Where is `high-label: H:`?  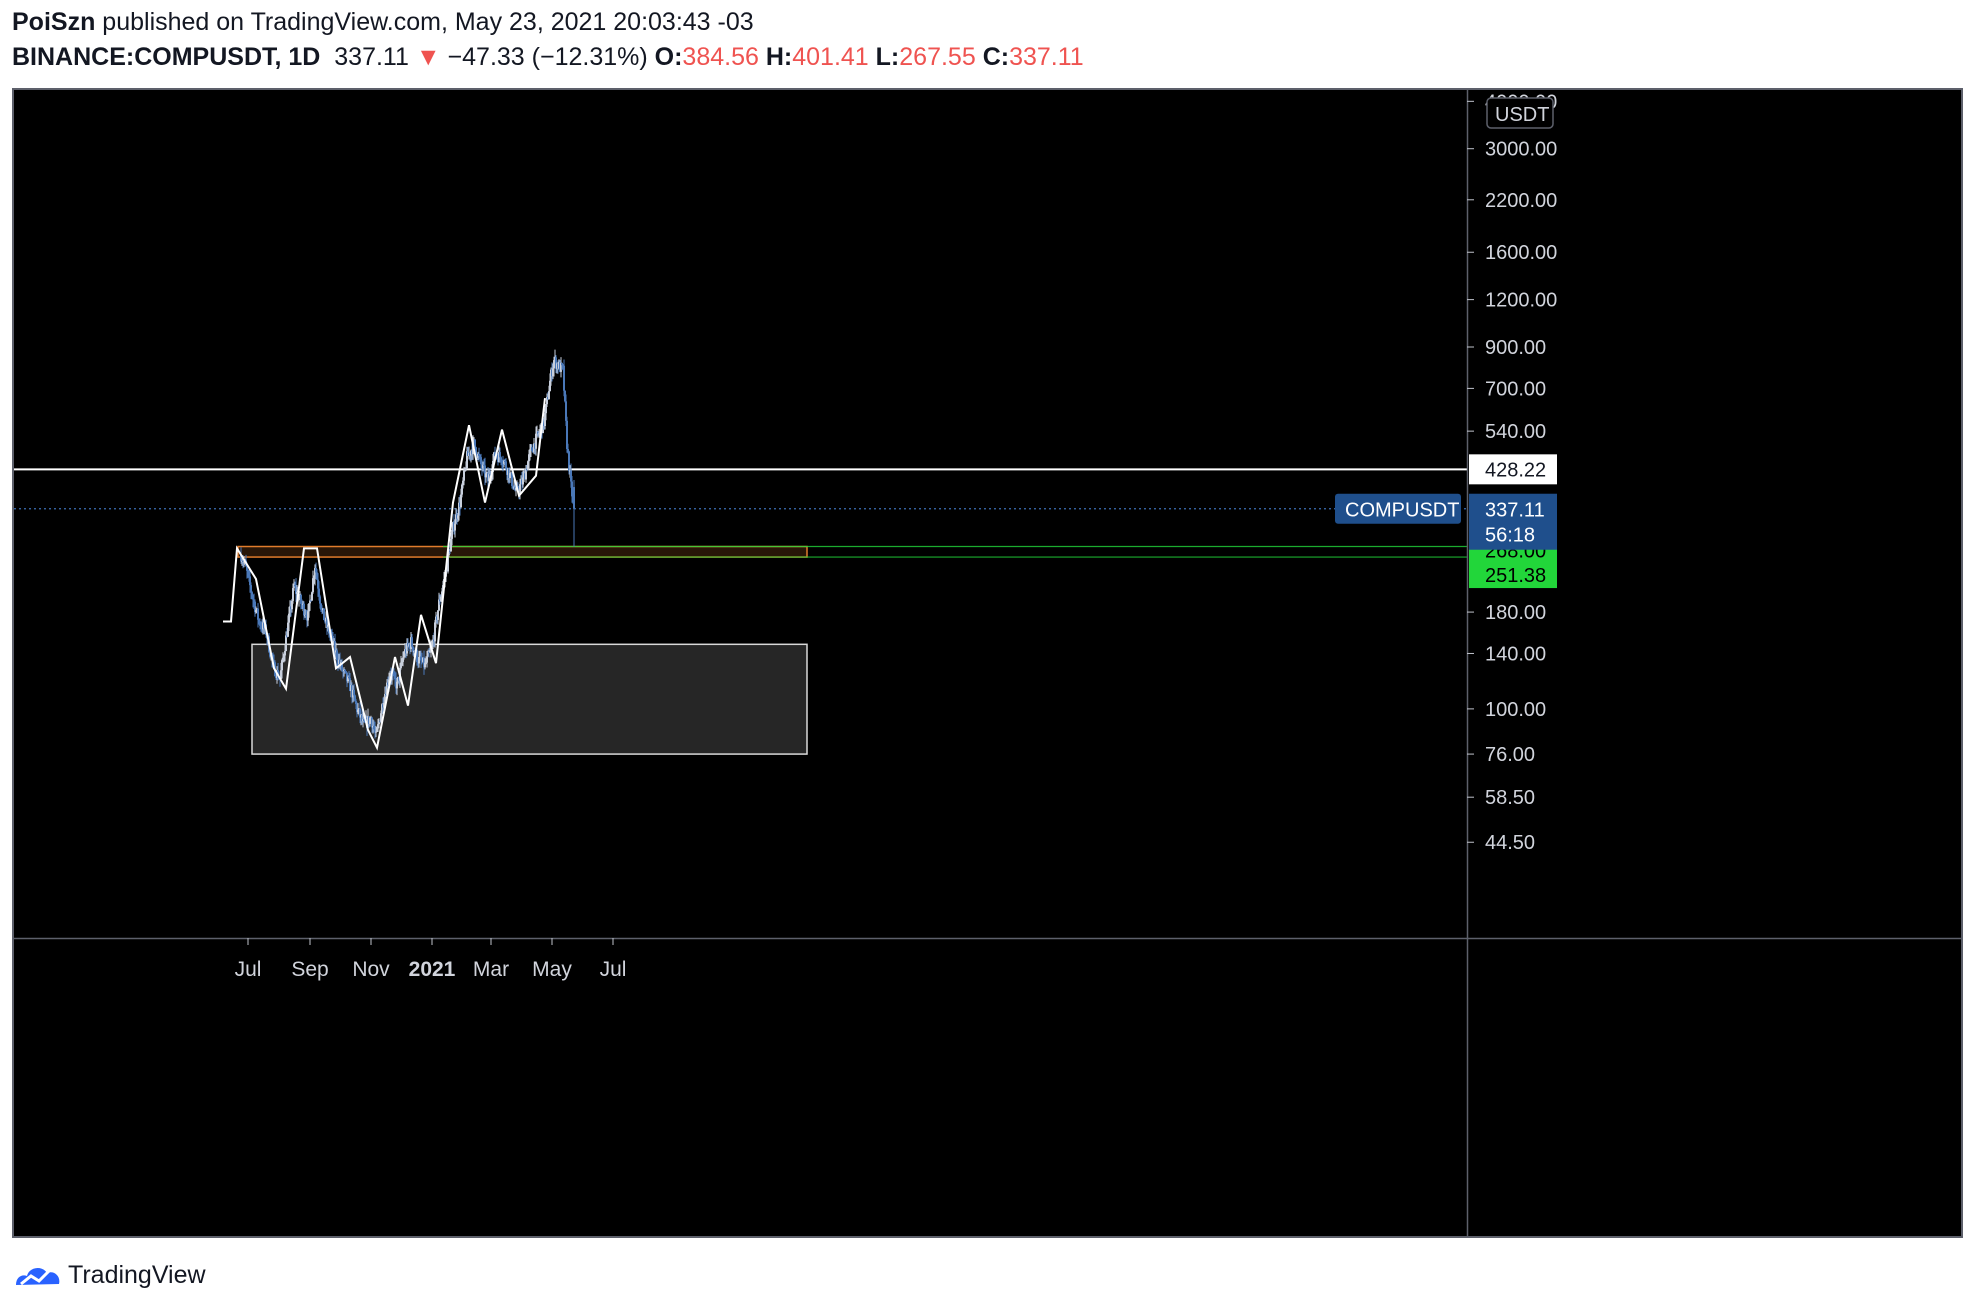 high-label: H: is located at coordinates (779, 57).